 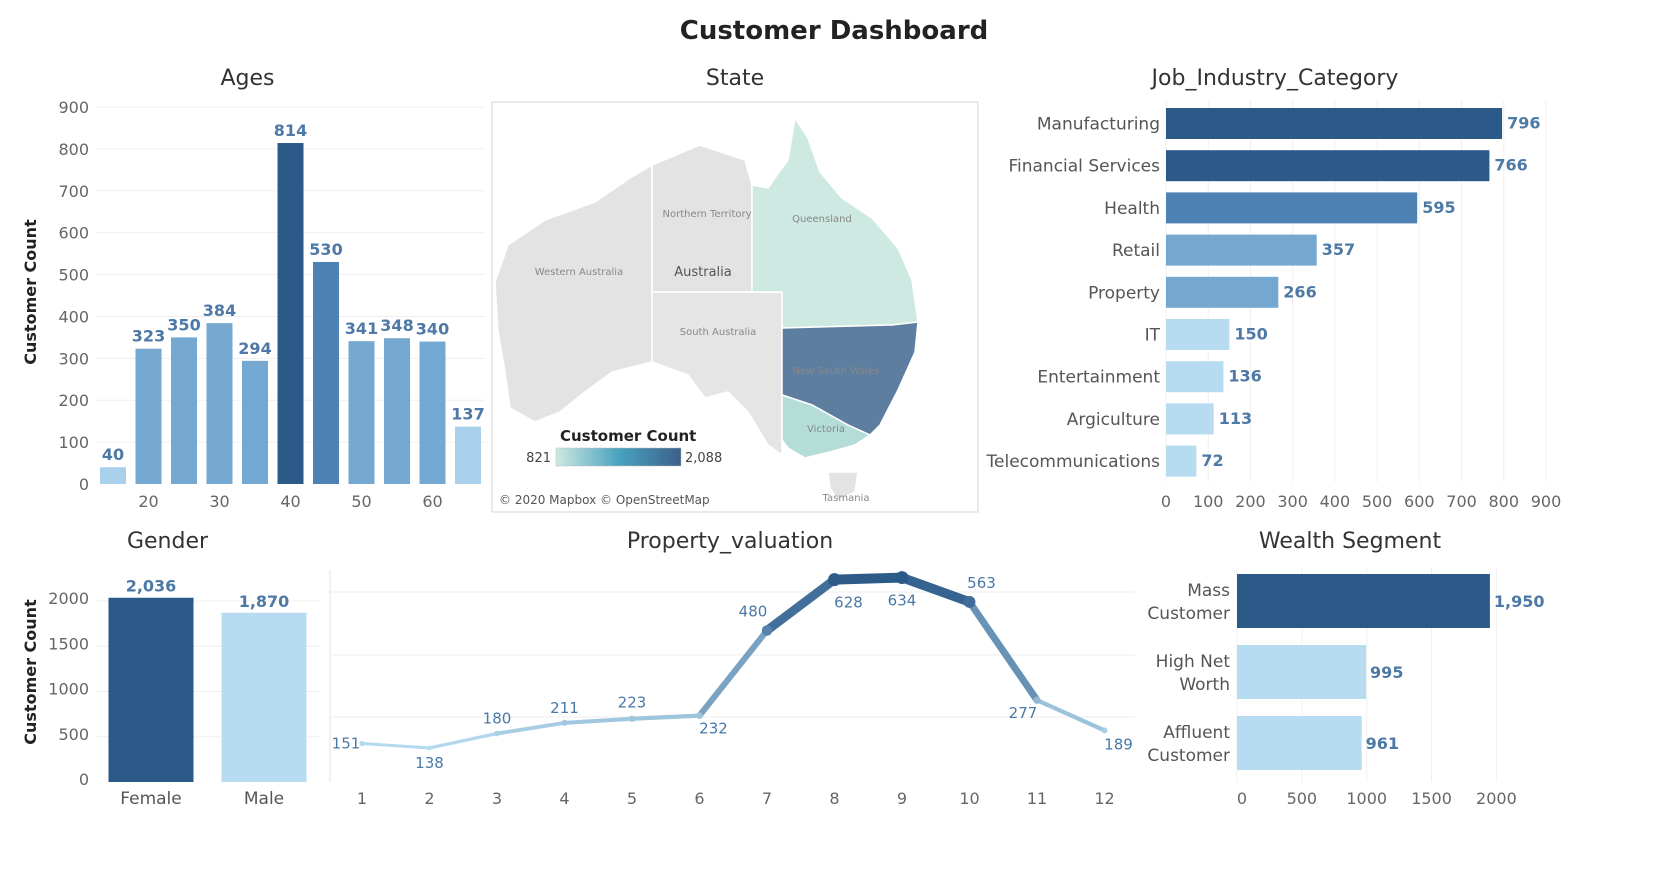 I want to click on job-category-label: Telecommunications, so click(x=1073, y=462).